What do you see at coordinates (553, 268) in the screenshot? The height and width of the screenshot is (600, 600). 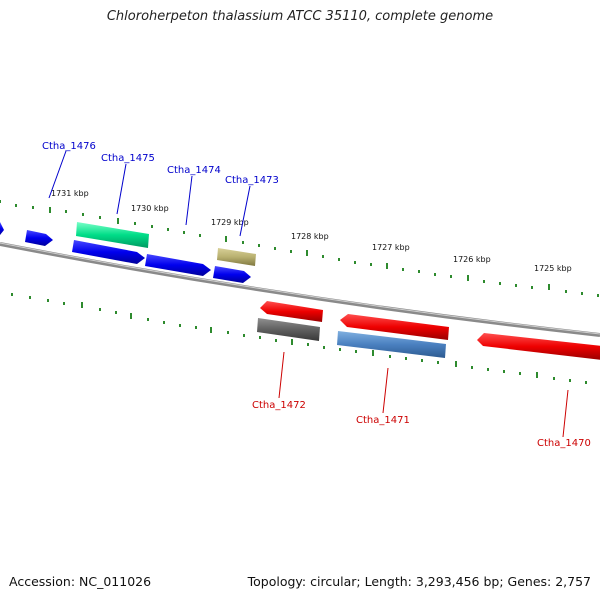 I see `kbp-label: 1725 kbp` at bounding box center [553, 268].